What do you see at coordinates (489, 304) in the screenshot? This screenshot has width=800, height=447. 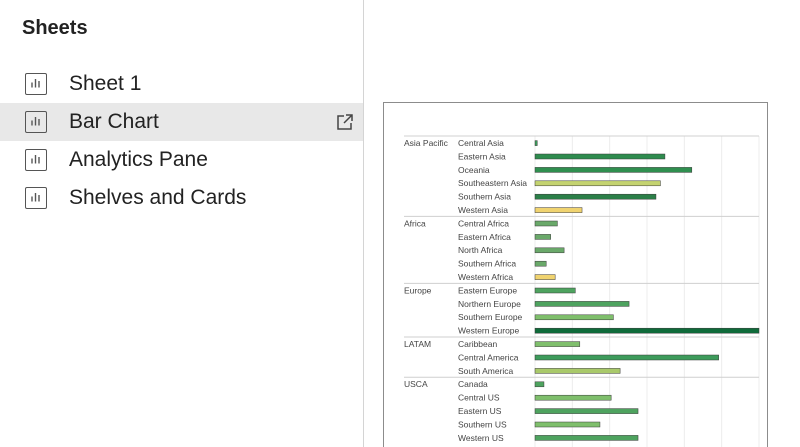 I see `category-label: Northern Europe` at bounding box center [489, 304].